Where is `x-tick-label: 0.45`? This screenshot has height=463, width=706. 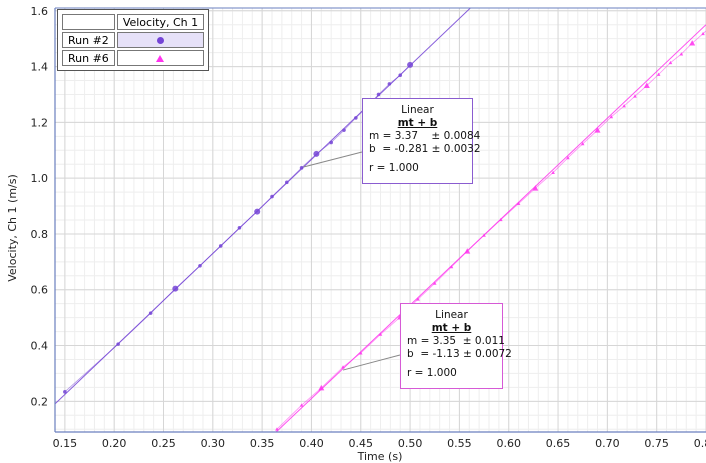
x-tick-label: 0.45 is located at coordinates (361, 443).